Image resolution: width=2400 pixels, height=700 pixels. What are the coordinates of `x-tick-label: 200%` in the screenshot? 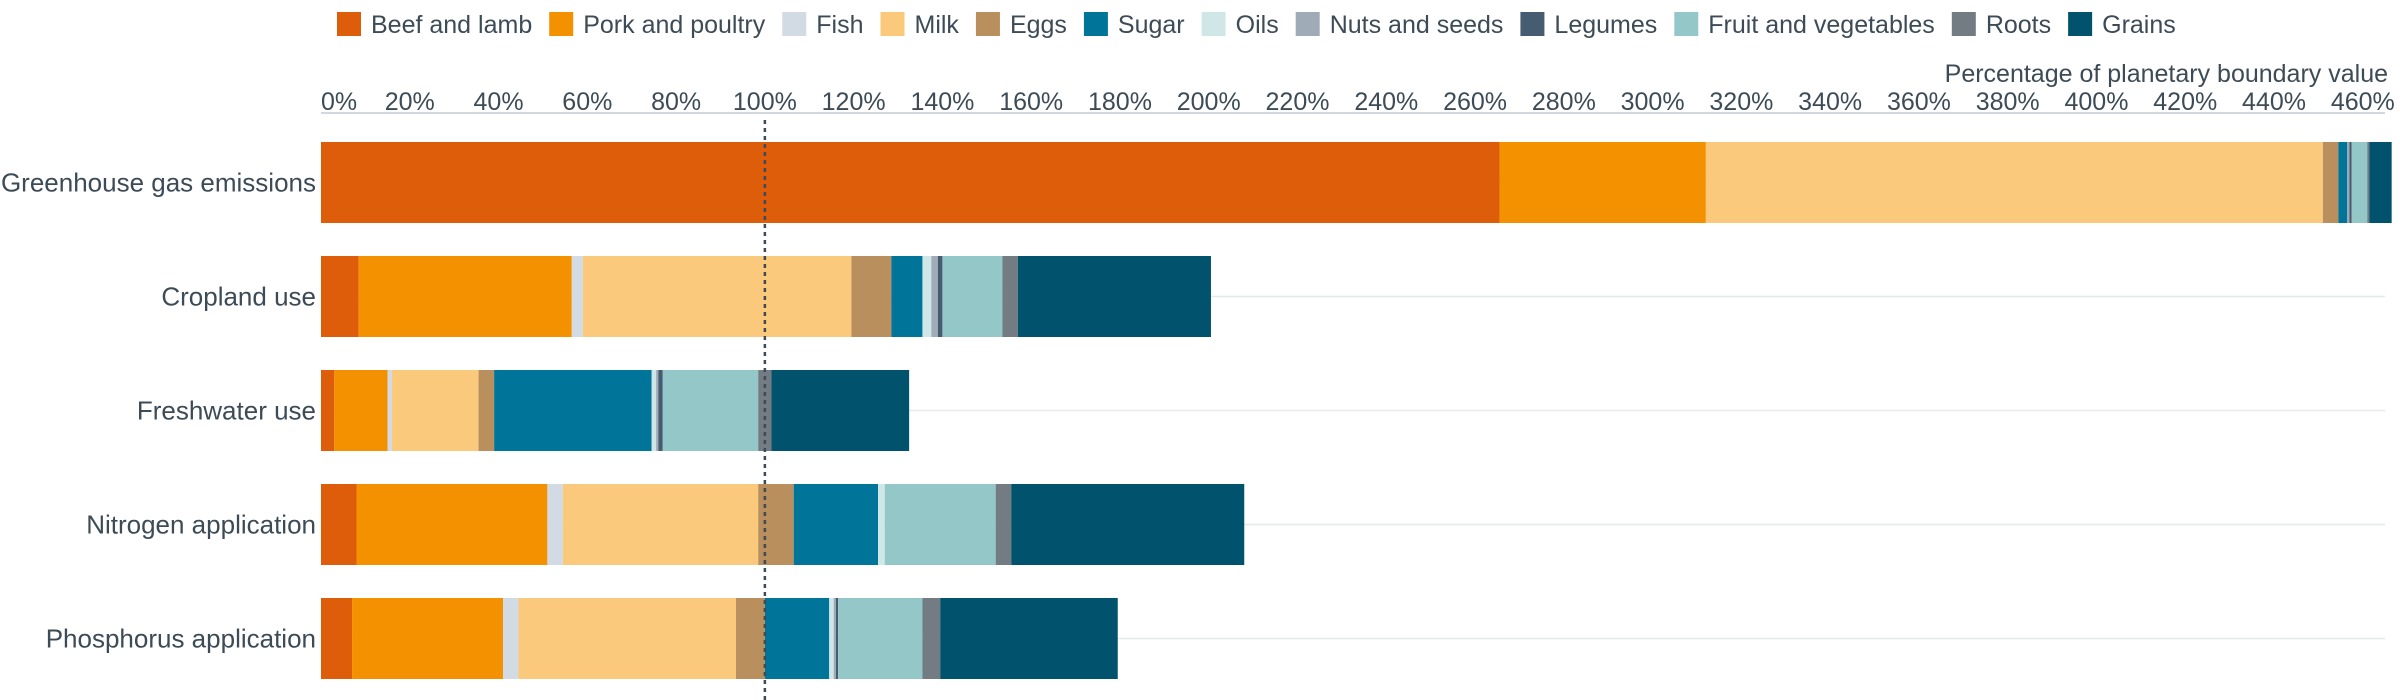 It's located at (1209, 102).